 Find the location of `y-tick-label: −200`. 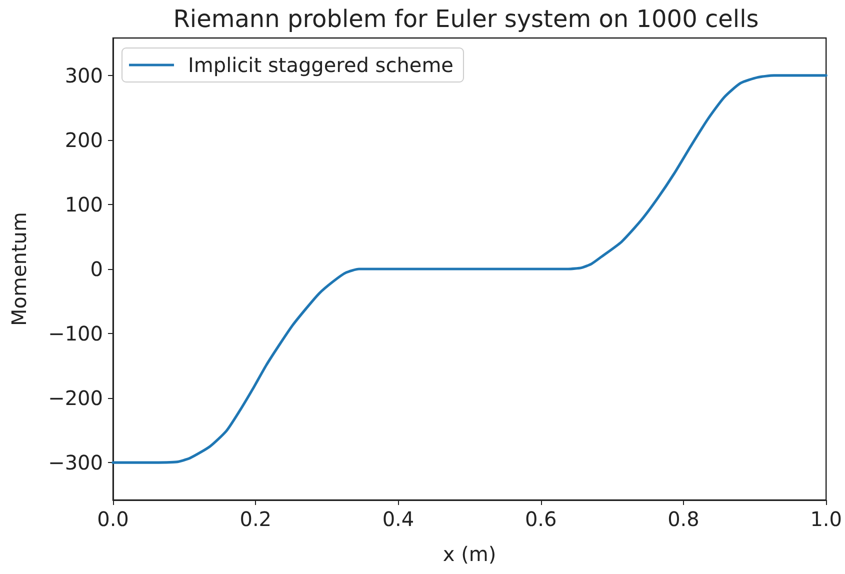

y-tick-label: −200 is located at coordinates (75, 398).